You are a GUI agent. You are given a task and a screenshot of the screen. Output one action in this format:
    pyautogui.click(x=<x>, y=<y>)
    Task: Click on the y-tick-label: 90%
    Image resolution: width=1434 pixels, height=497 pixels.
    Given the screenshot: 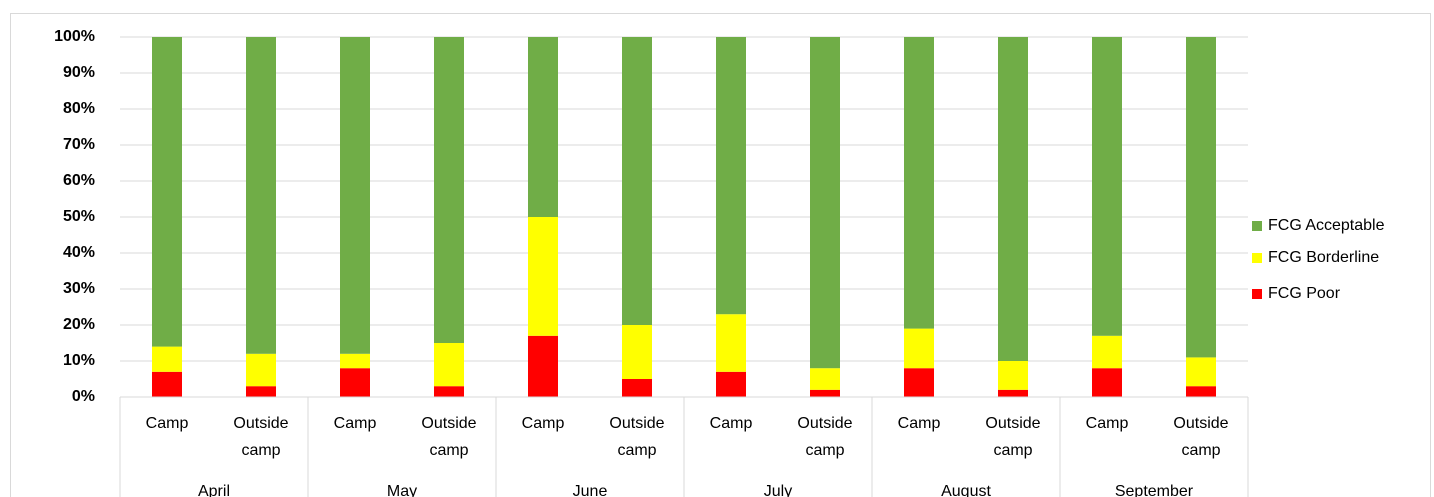 What is the action you would take?
    pyautogui.click(x=79, y=72)
    